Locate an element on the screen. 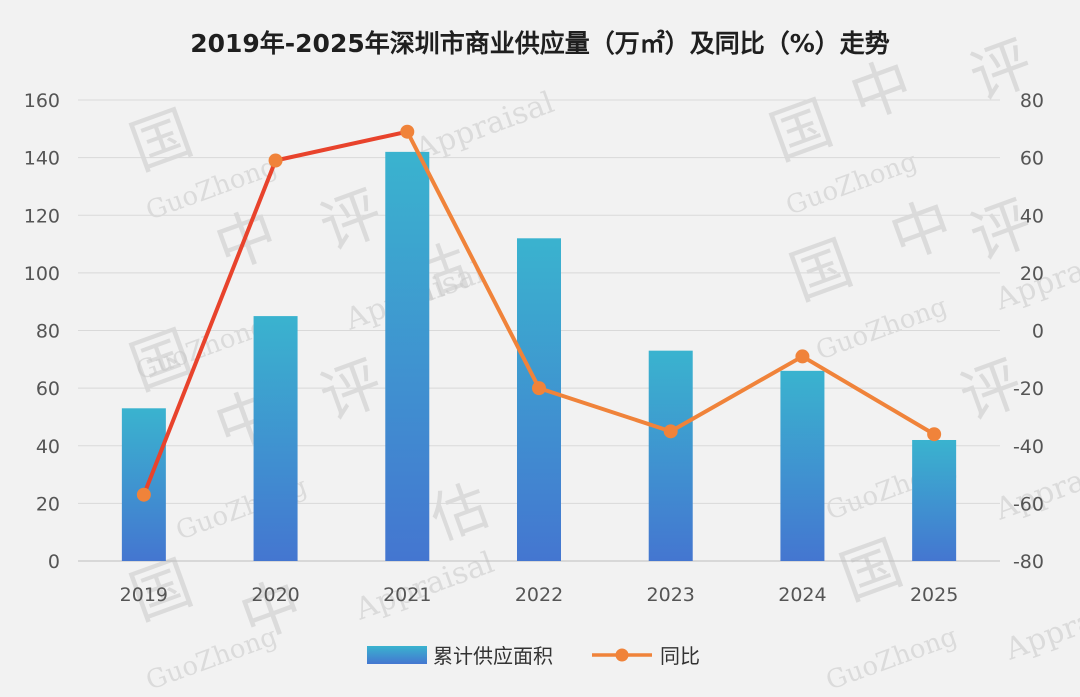 This screenshot has width=1080, height=697. x-axis: 2019 2020 2021 2022 2023 2024 2025 is located at coordinates (539, 595).